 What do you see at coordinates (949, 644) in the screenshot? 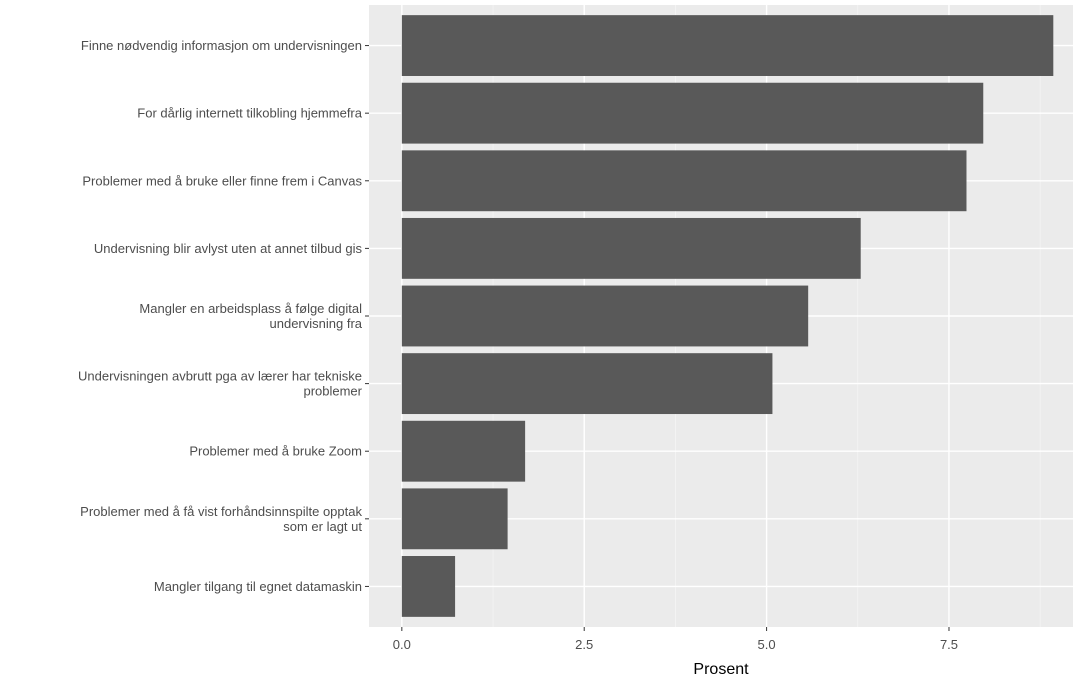
I see `x-tick-label: 7.5` at bounding box center [949, 644].